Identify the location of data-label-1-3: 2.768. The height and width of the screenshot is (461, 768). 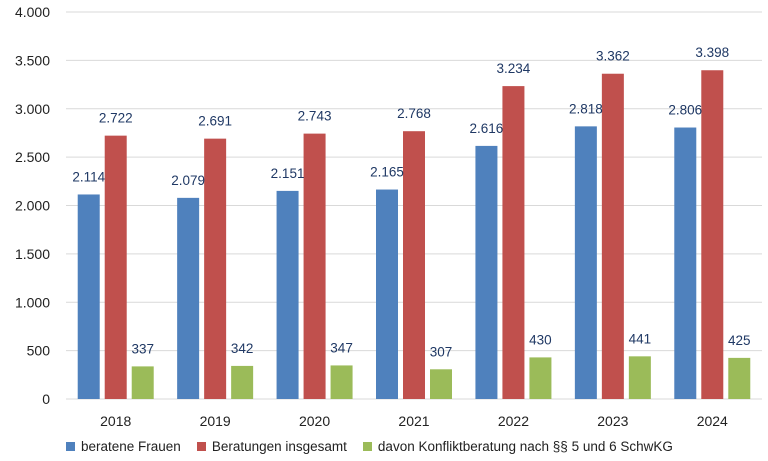
(414, 113).